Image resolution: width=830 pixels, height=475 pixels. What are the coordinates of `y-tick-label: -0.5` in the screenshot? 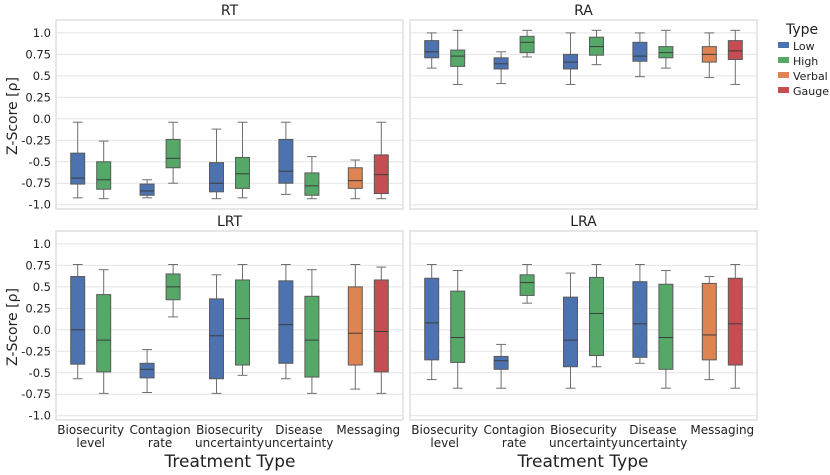 It's located at (40, 162).